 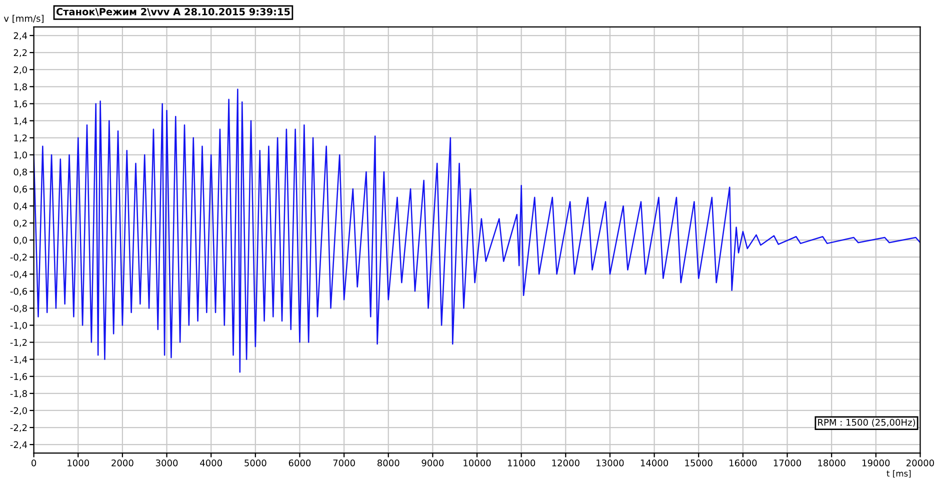 I want to click on y-tick-label: 1,2, so click(x=20, y=138).